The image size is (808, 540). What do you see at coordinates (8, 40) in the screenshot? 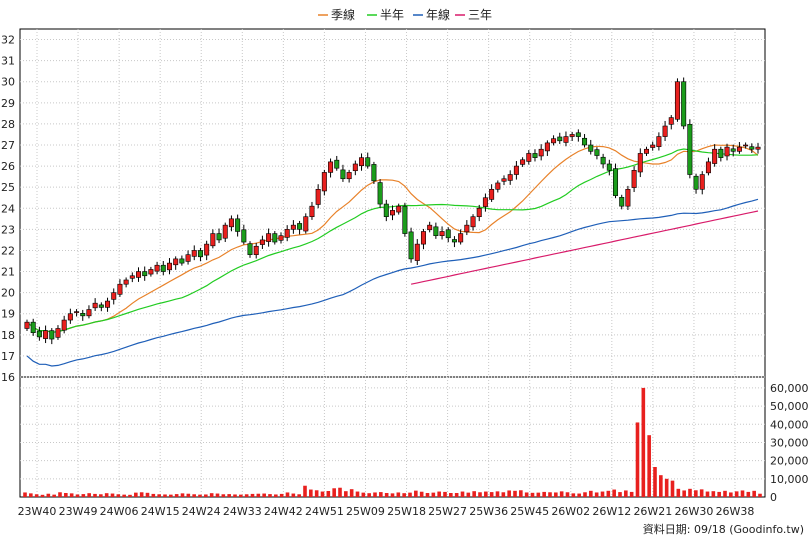
I see `price-tick-label: 32` at bounding box center [8, 40].